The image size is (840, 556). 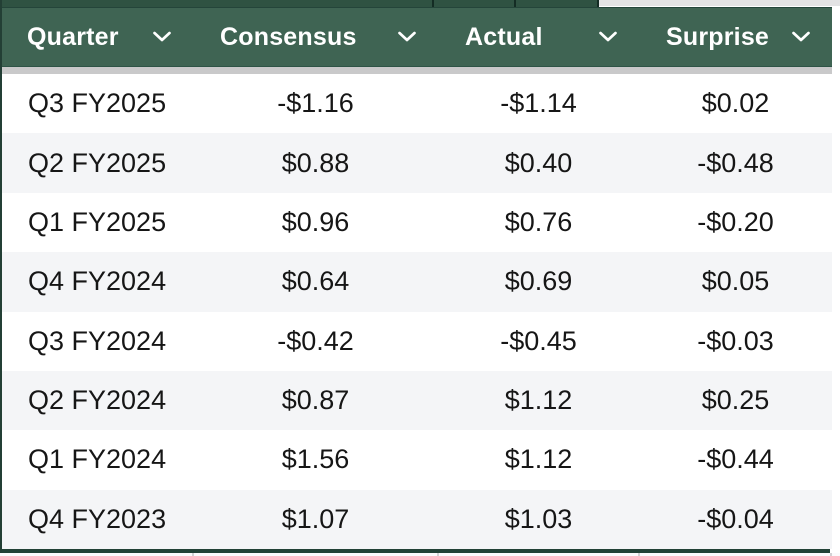 I want to click on table-row: Q2 FY2025 $0.88 $0.40 -$0.48, so click(x=416, y=163).